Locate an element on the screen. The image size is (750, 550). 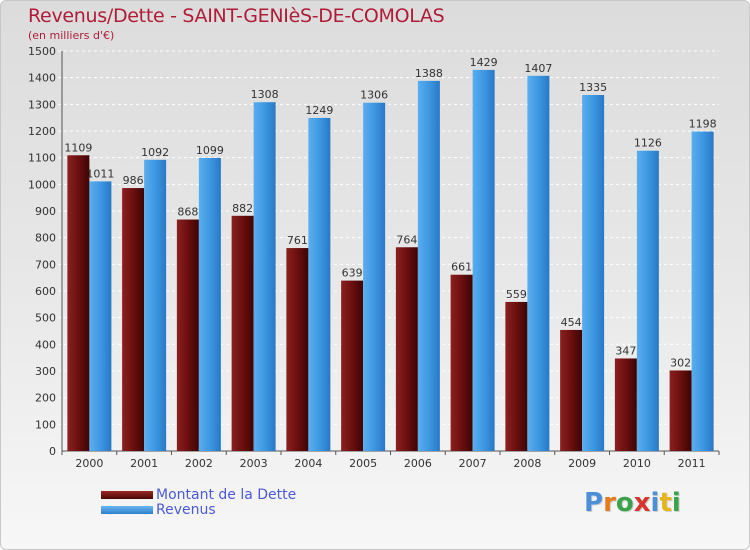
legend-swatch-dette is located at coordinates (127, 494).